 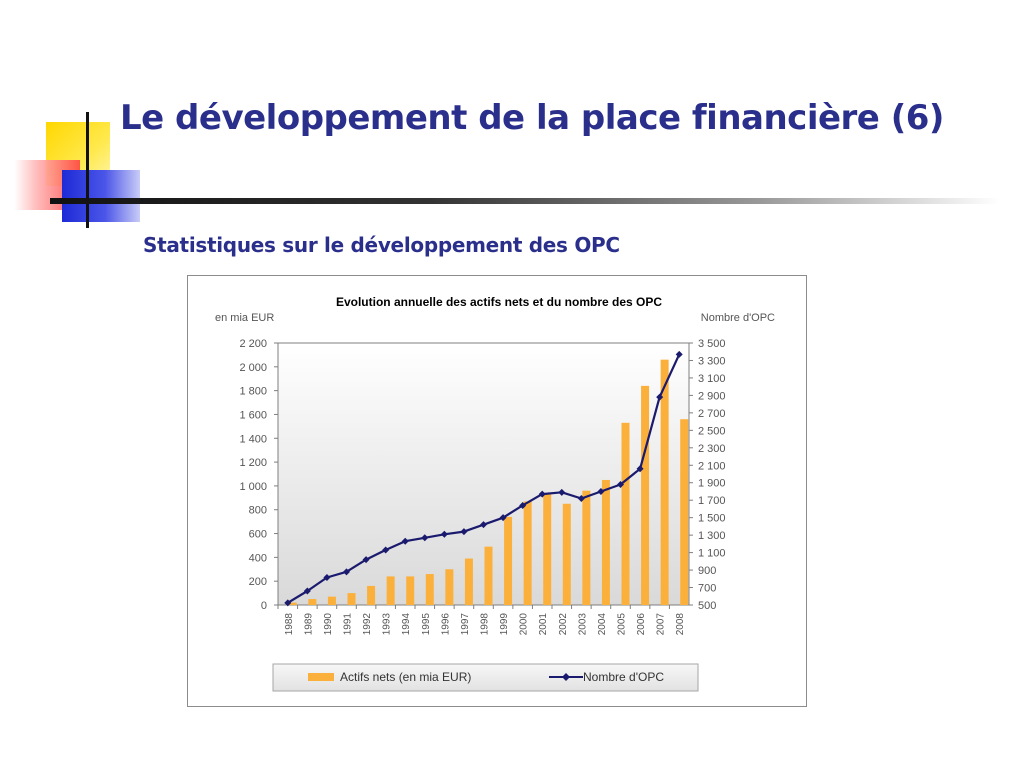 I want to click on y2-tick-label: 3 500, so click(x=712, y=344).